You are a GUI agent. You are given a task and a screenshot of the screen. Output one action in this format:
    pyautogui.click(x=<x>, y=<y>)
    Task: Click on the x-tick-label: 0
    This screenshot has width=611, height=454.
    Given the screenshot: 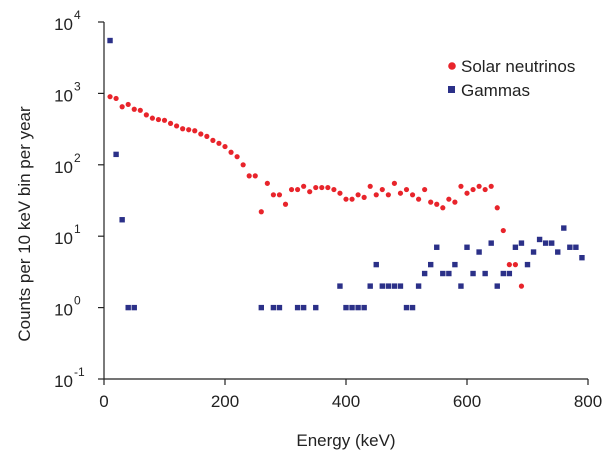 What is the action you would take?
    pyautogui.click(x=103, y=401)
    